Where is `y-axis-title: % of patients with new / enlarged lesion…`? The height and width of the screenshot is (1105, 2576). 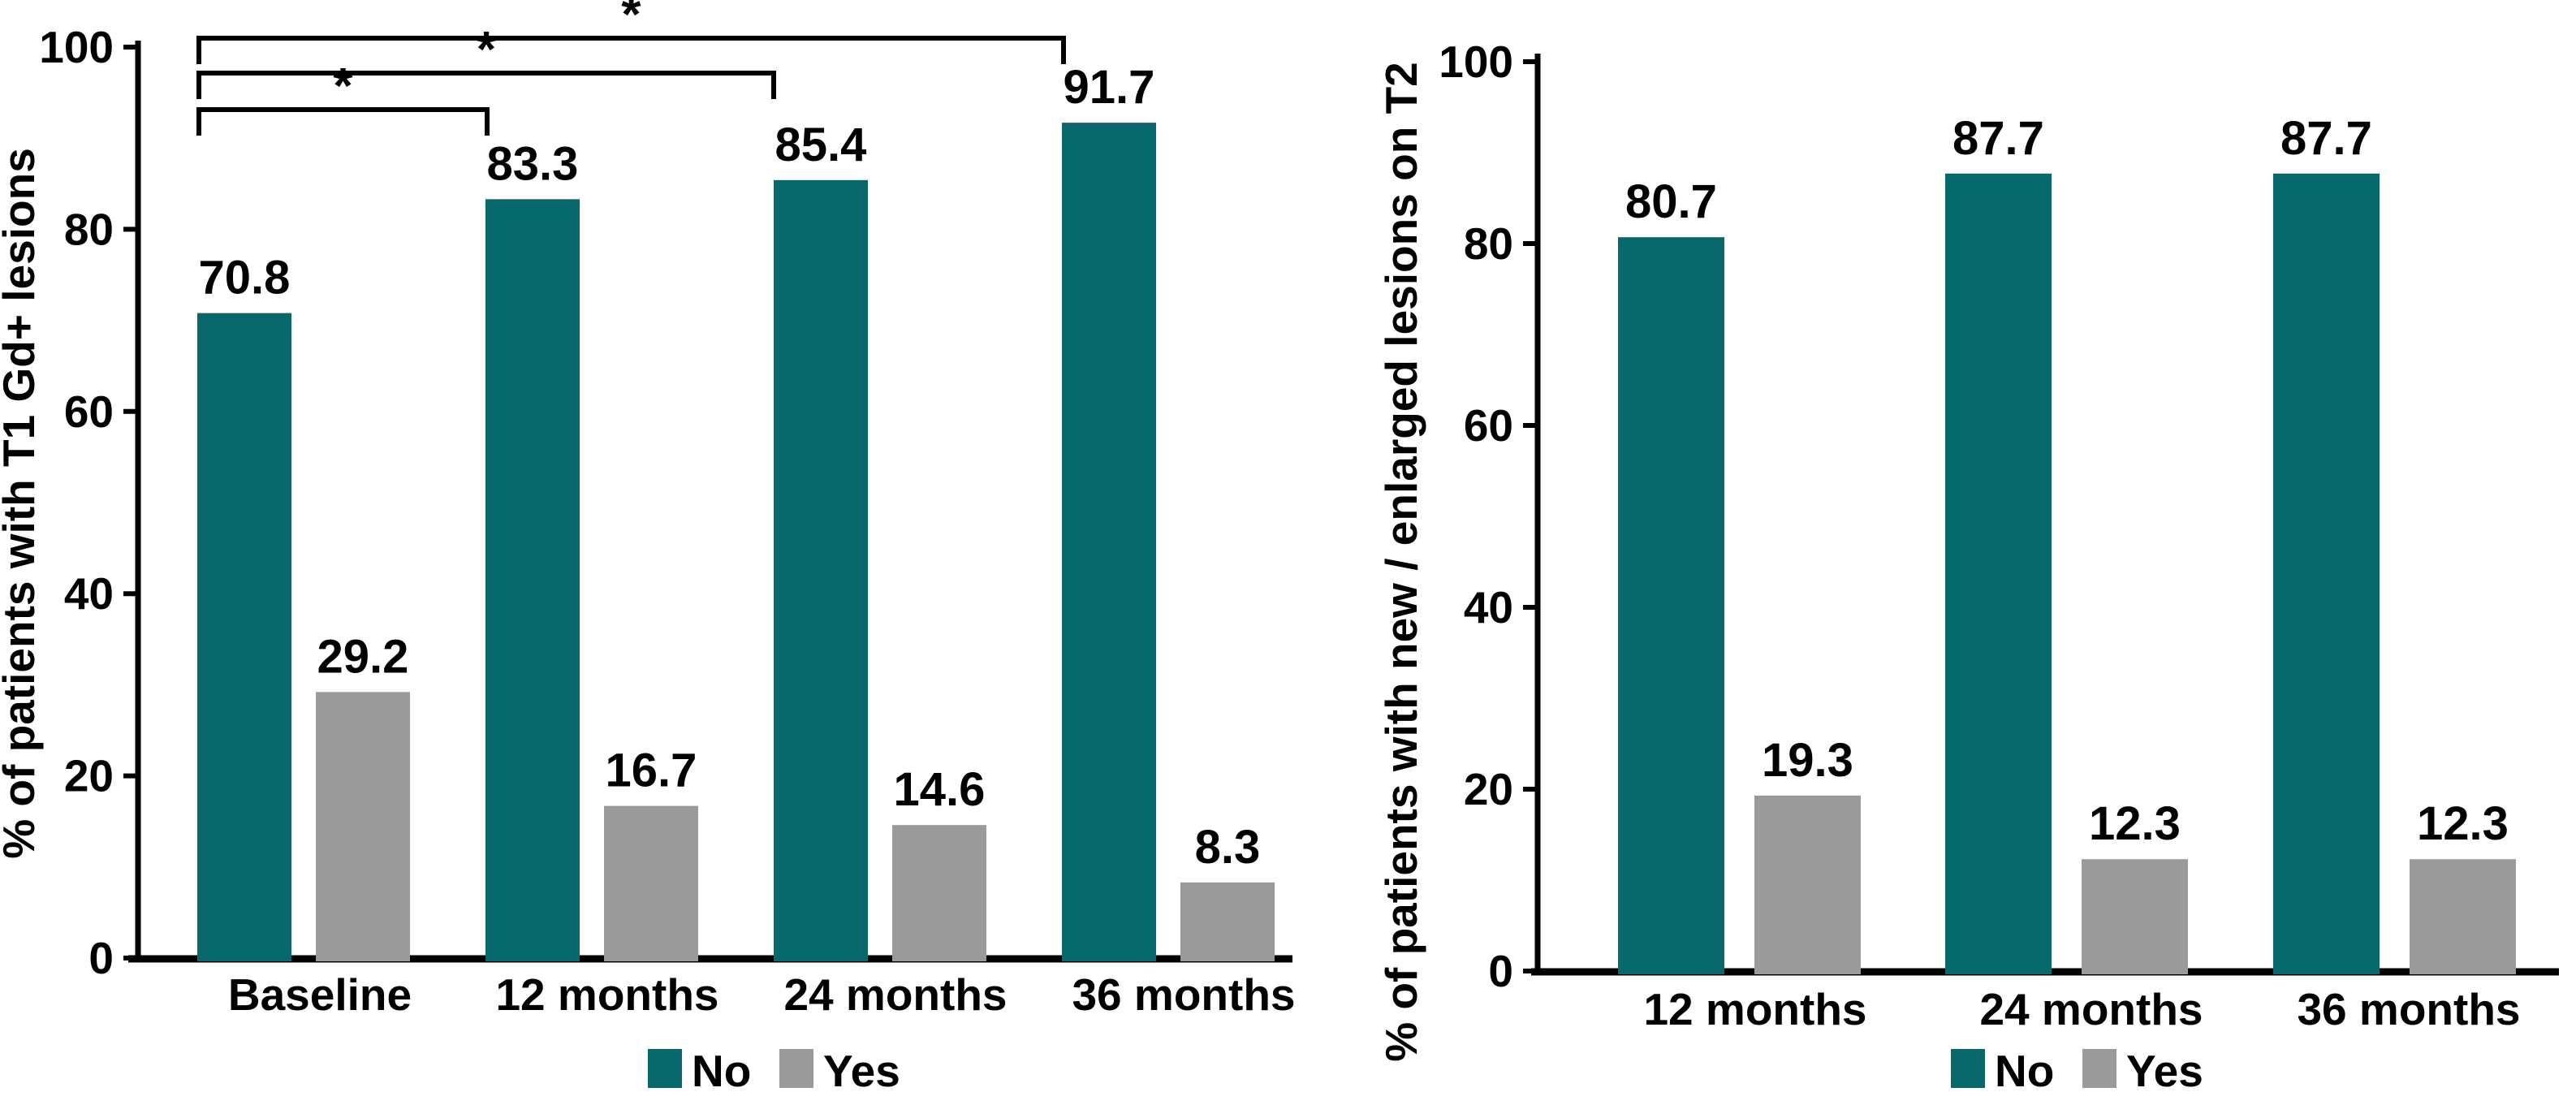
y-axis-title: % of patients with new / enlarged lesion… is located at coordinates (1401, 562).